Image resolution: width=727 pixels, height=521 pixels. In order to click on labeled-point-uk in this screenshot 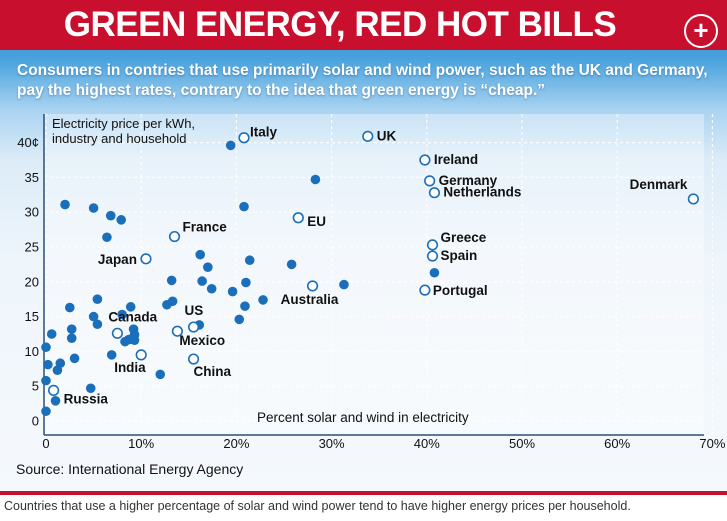, I will do `click(368, 136)`.